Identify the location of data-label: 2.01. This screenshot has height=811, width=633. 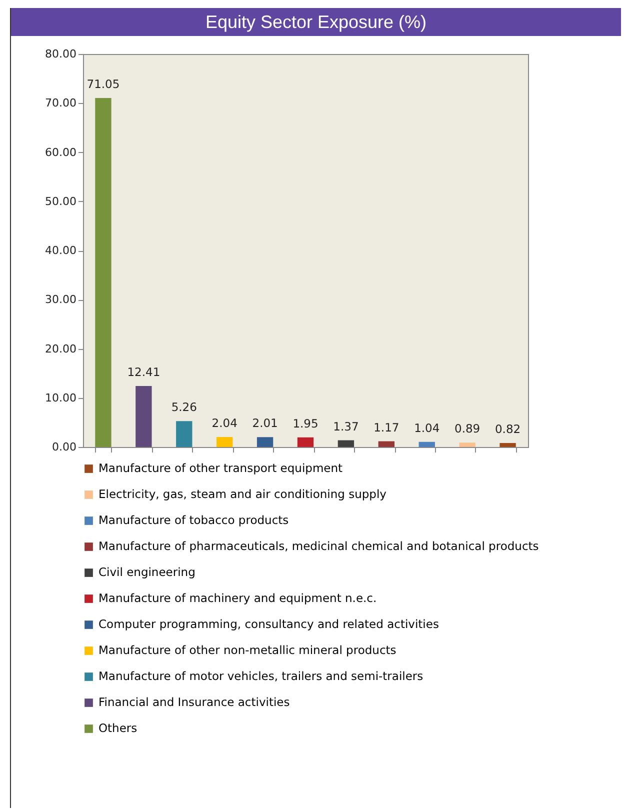
(265, 423).